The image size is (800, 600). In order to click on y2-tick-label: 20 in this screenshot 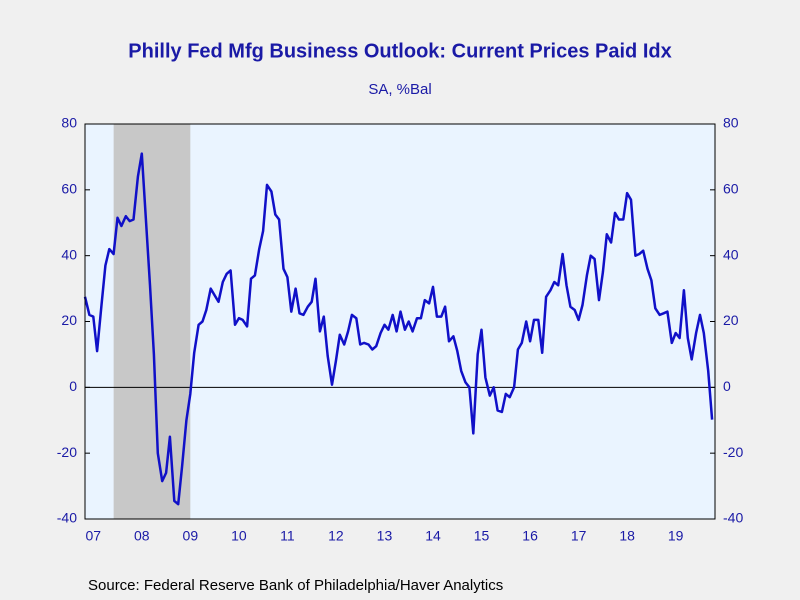, I will do `click(731, 320)`.